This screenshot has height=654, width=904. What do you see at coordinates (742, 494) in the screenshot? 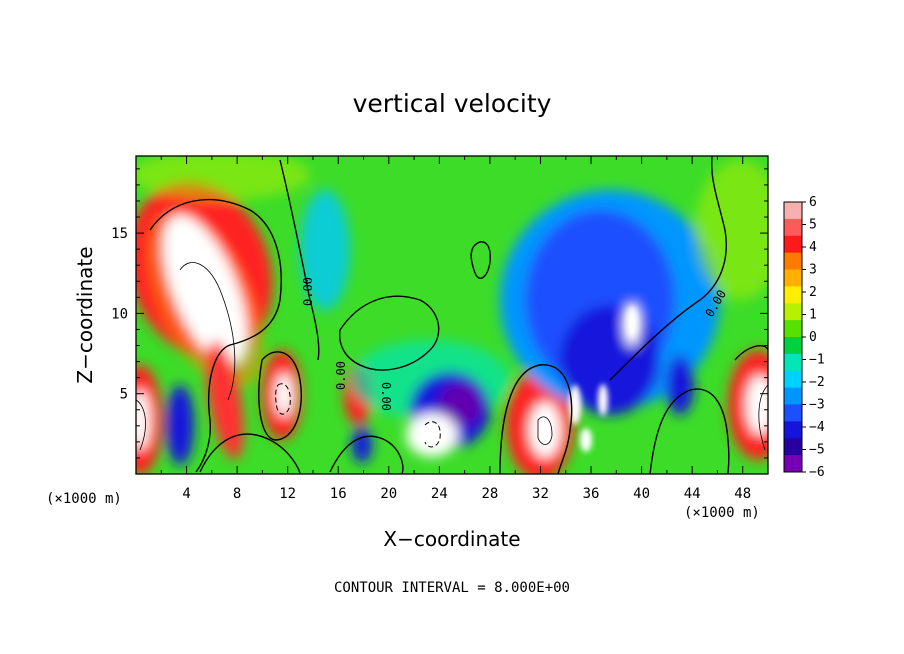
I see `x-tick-label: 48` at bounding box center [742, 494].